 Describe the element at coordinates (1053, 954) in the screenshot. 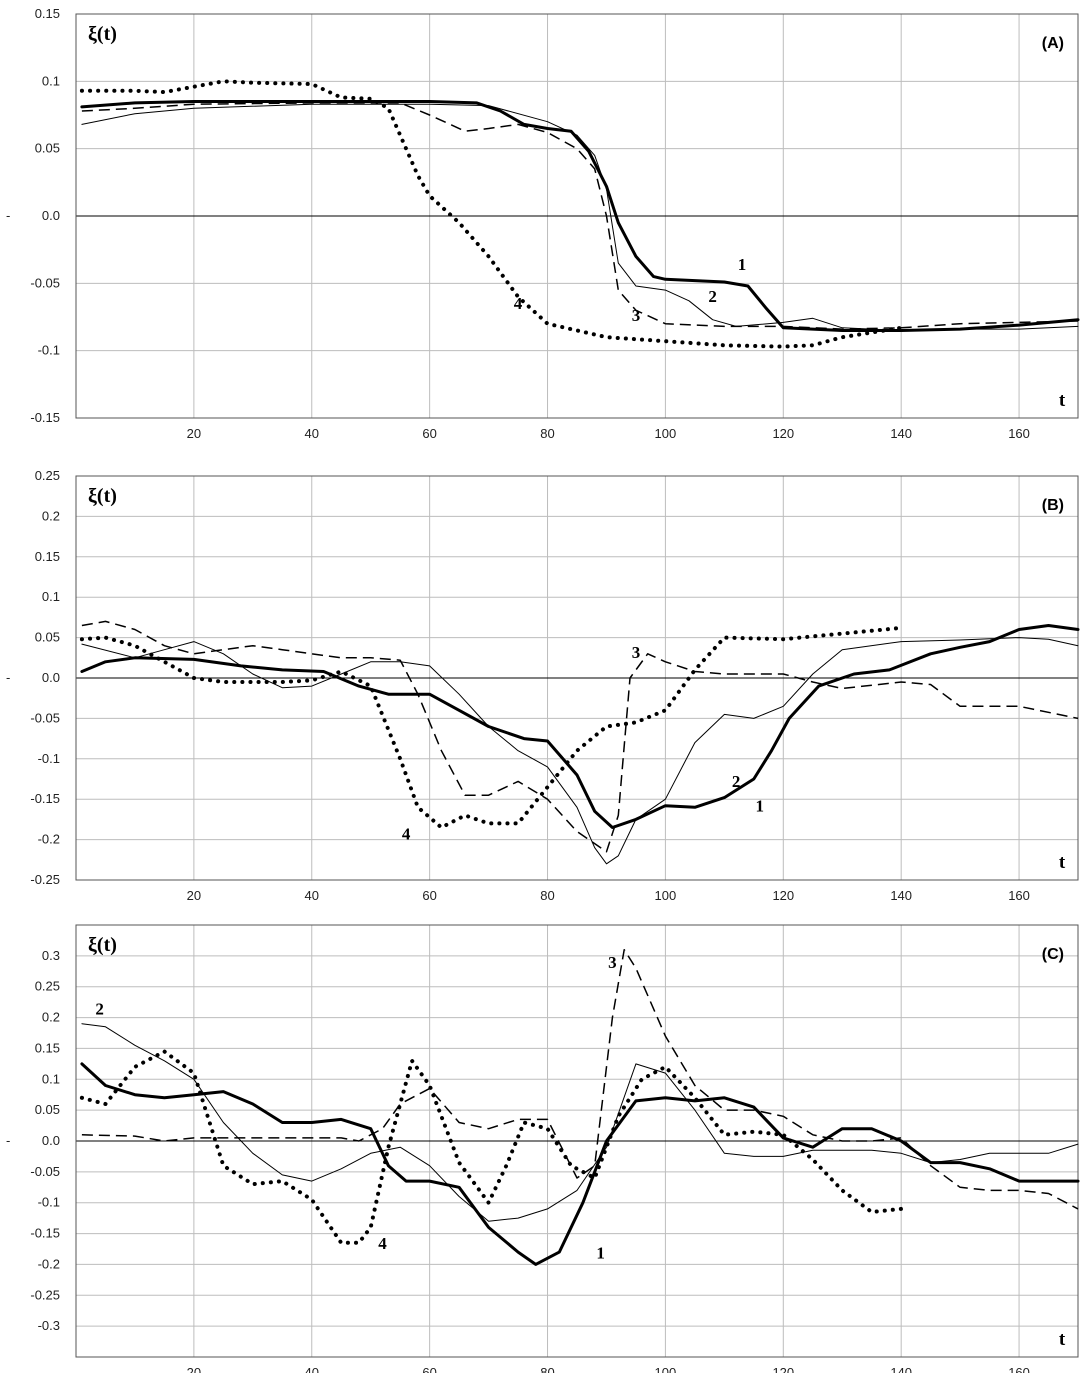

I see `panel-label: (C)` at that location.